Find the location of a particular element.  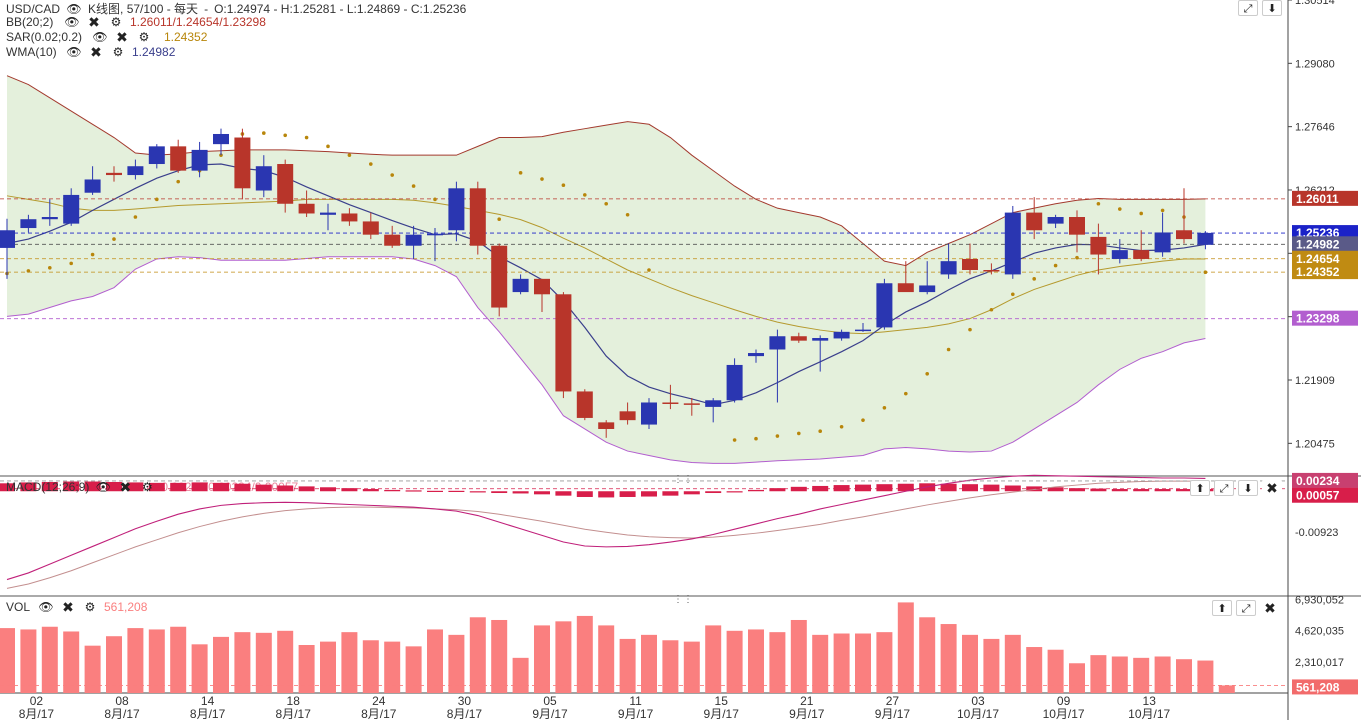

macd-label: MACD(12;26;9) is located at coordinates (48, 487).